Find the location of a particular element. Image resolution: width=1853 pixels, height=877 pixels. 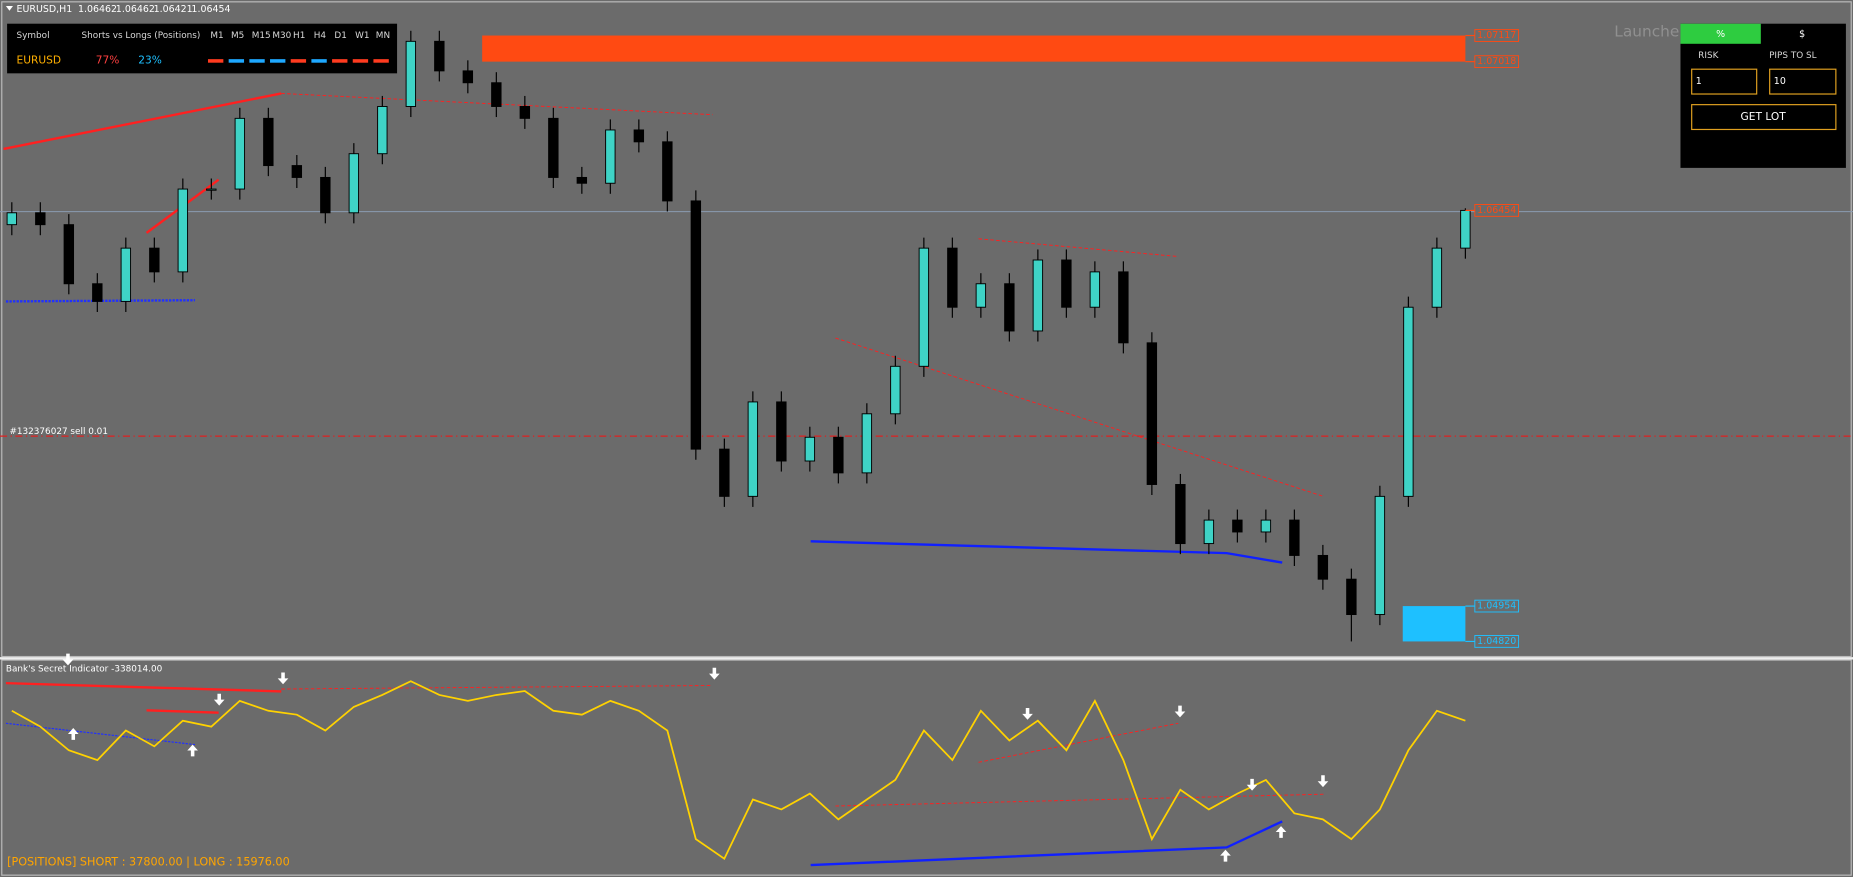

price-label: 1.07018 is located at coordinates (1496, 61).